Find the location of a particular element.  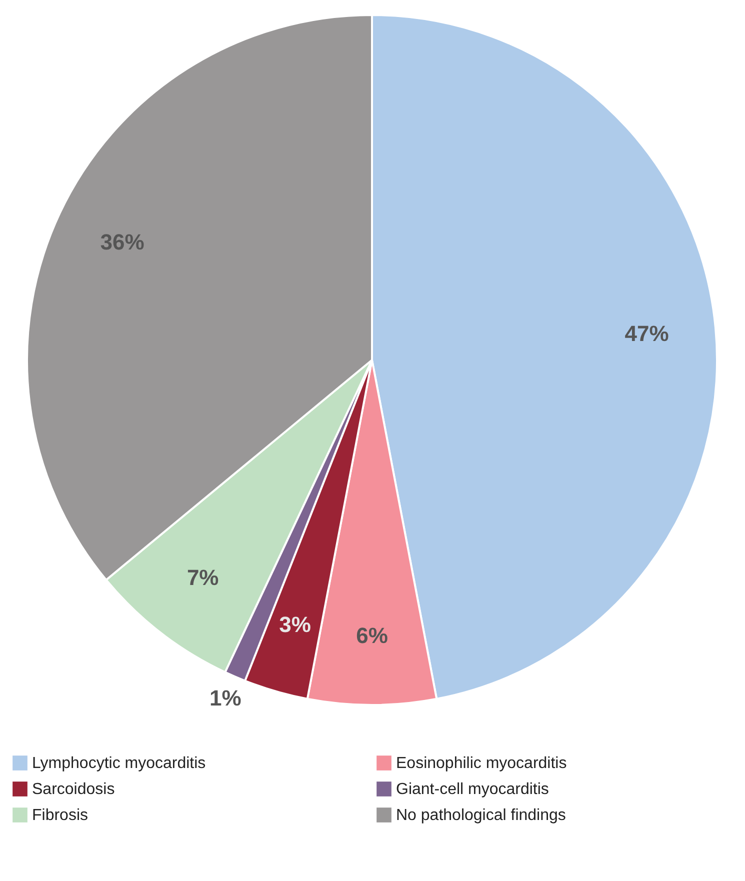

data-label: 7% is located at coordinates (202, 577).